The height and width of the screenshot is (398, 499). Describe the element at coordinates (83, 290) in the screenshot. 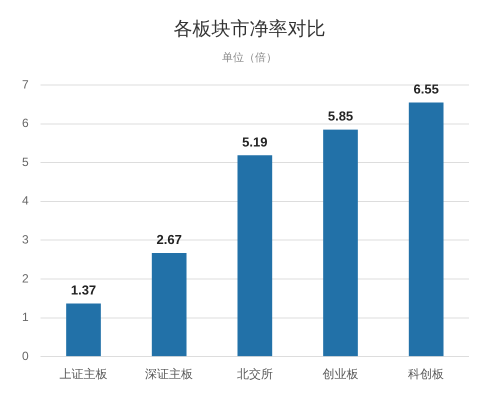

I see `data-label: 1.37` at that location.